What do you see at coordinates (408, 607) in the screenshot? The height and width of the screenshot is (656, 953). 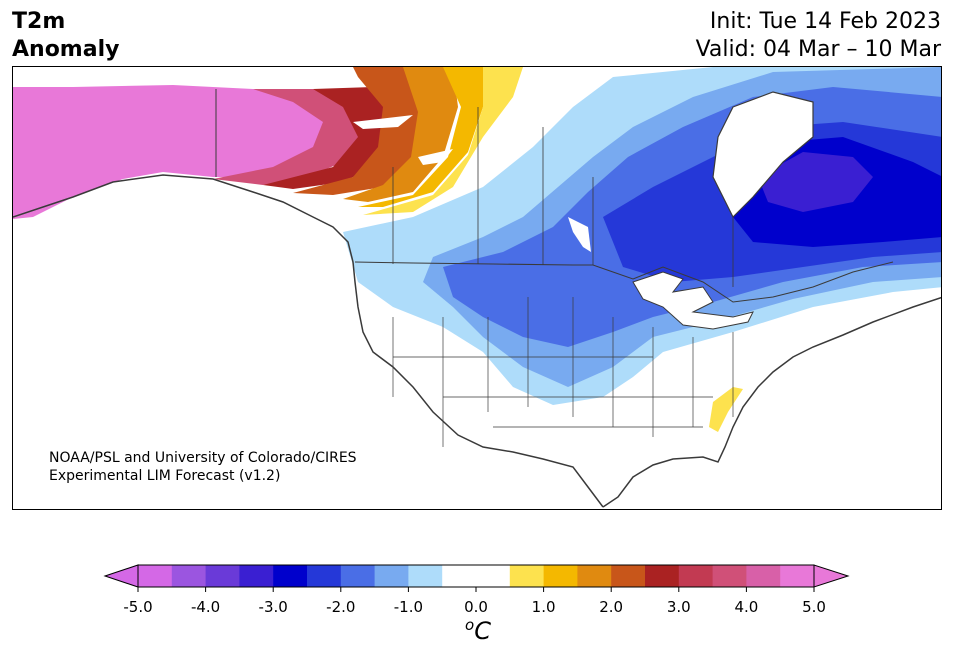 I see `colorbar-tick-label: -1.0` at bounding box center [408, 607].